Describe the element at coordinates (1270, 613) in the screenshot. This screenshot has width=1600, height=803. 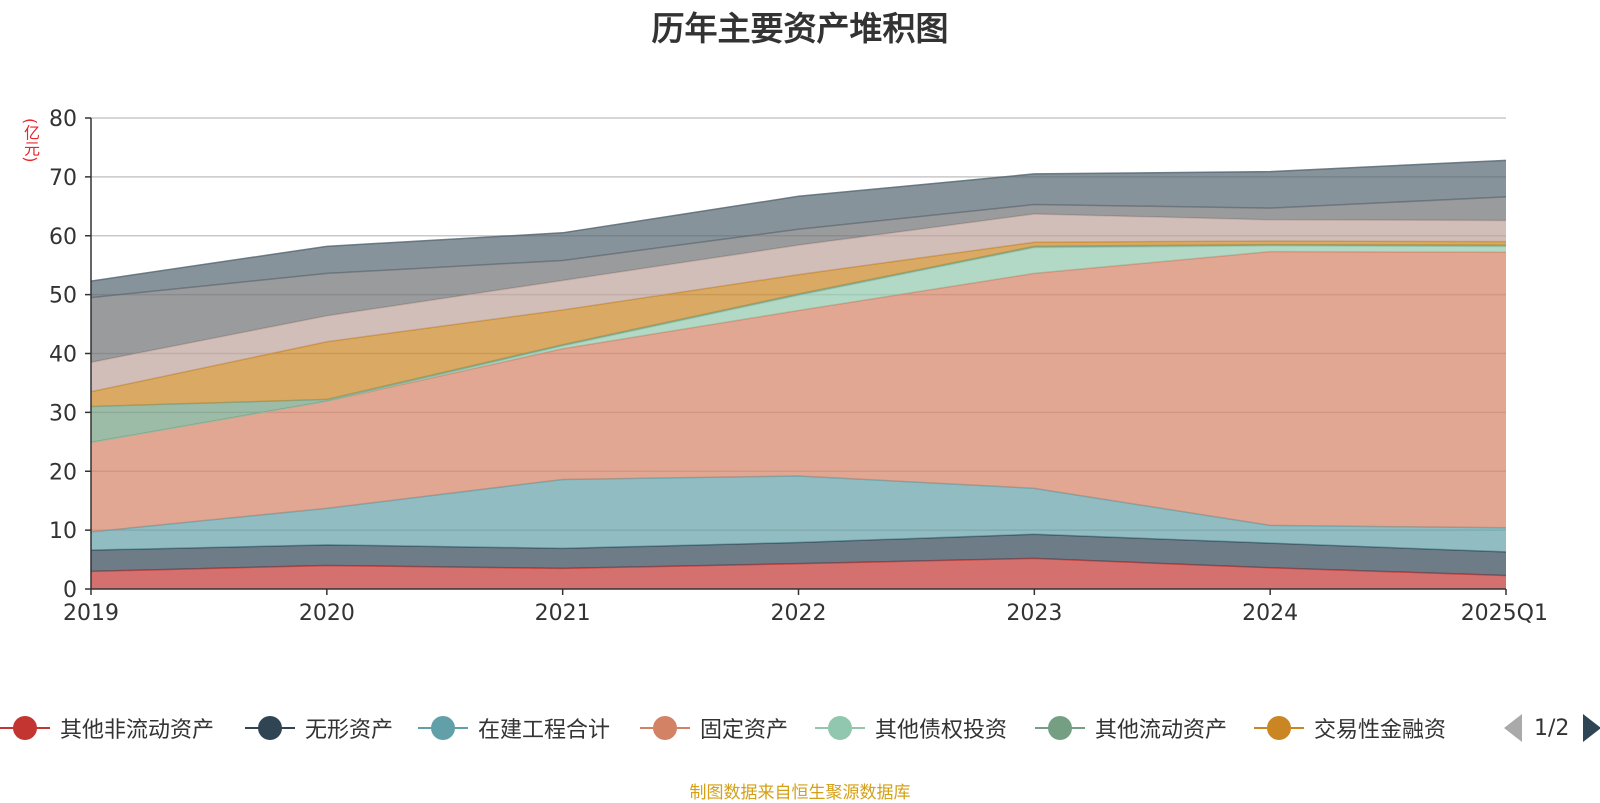
I see `x-tick-label: 2024` at that location.